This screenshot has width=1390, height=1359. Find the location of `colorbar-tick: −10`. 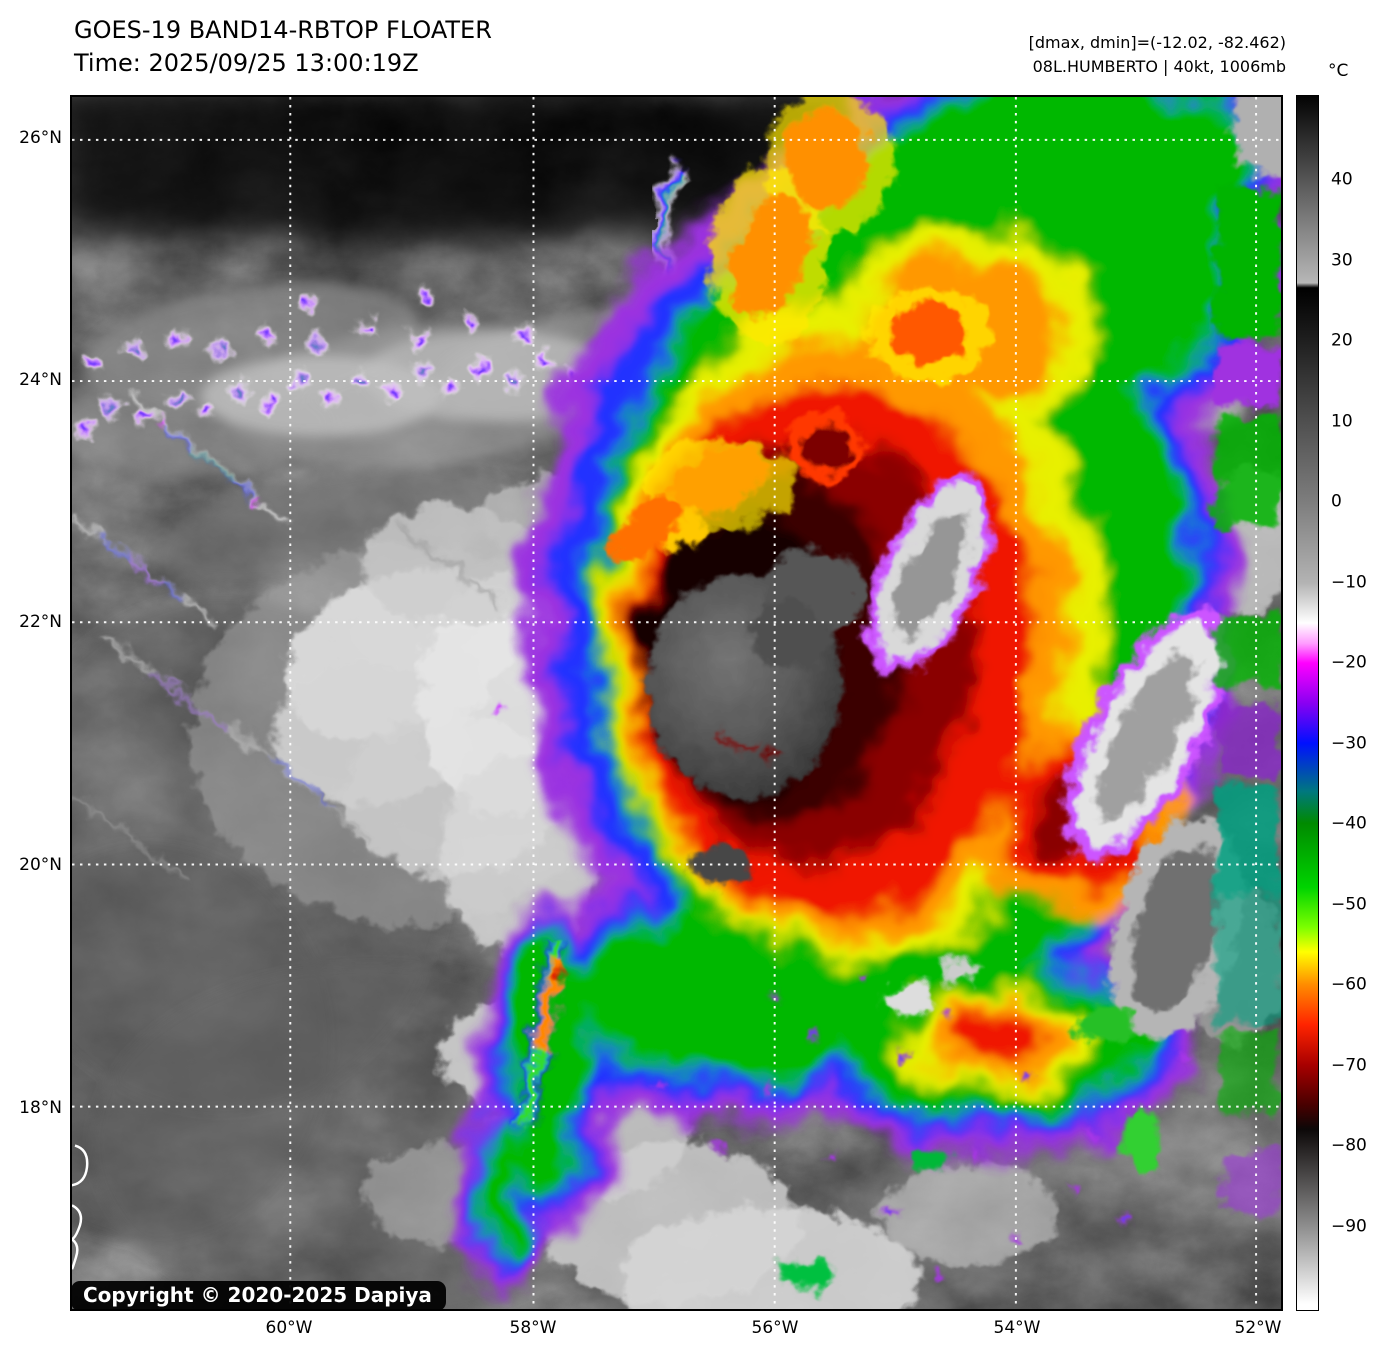

colorbar-tick: −10 is located at coordinates (1349, 582).